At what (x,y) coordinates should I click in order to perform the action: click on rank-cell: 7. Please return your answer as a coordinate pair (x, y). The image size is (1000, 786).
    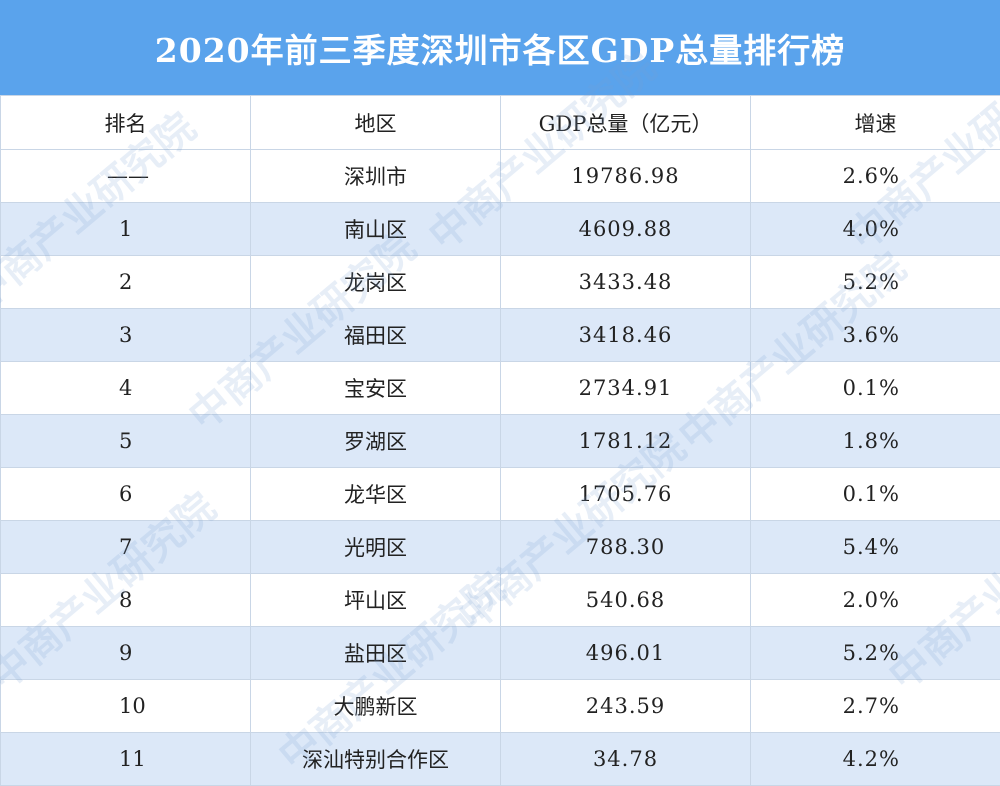
    Looking at the image, I should click on (126, 547).